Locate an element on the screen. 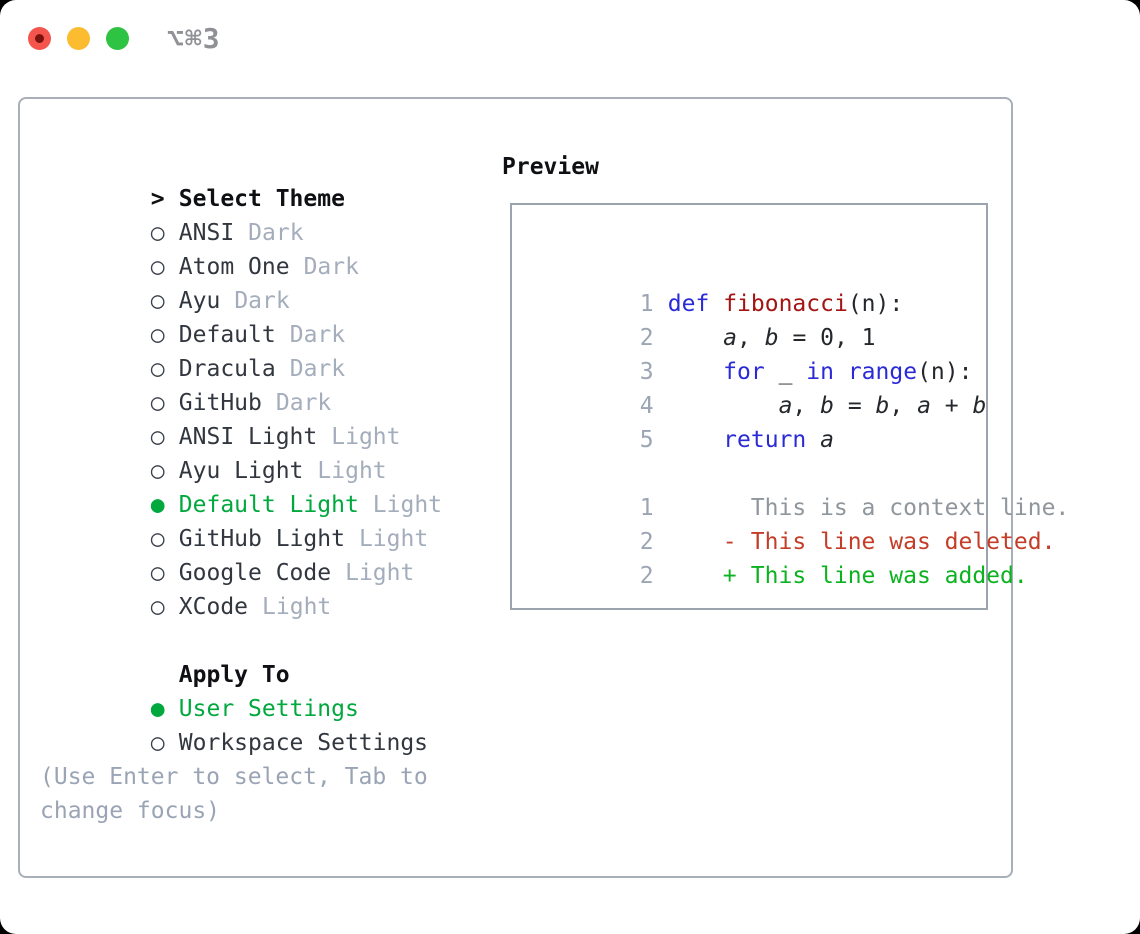 The height and width of the screenshot is (934, 1140). theme-list-header: Select Theme is located at coordinates (261, 199).